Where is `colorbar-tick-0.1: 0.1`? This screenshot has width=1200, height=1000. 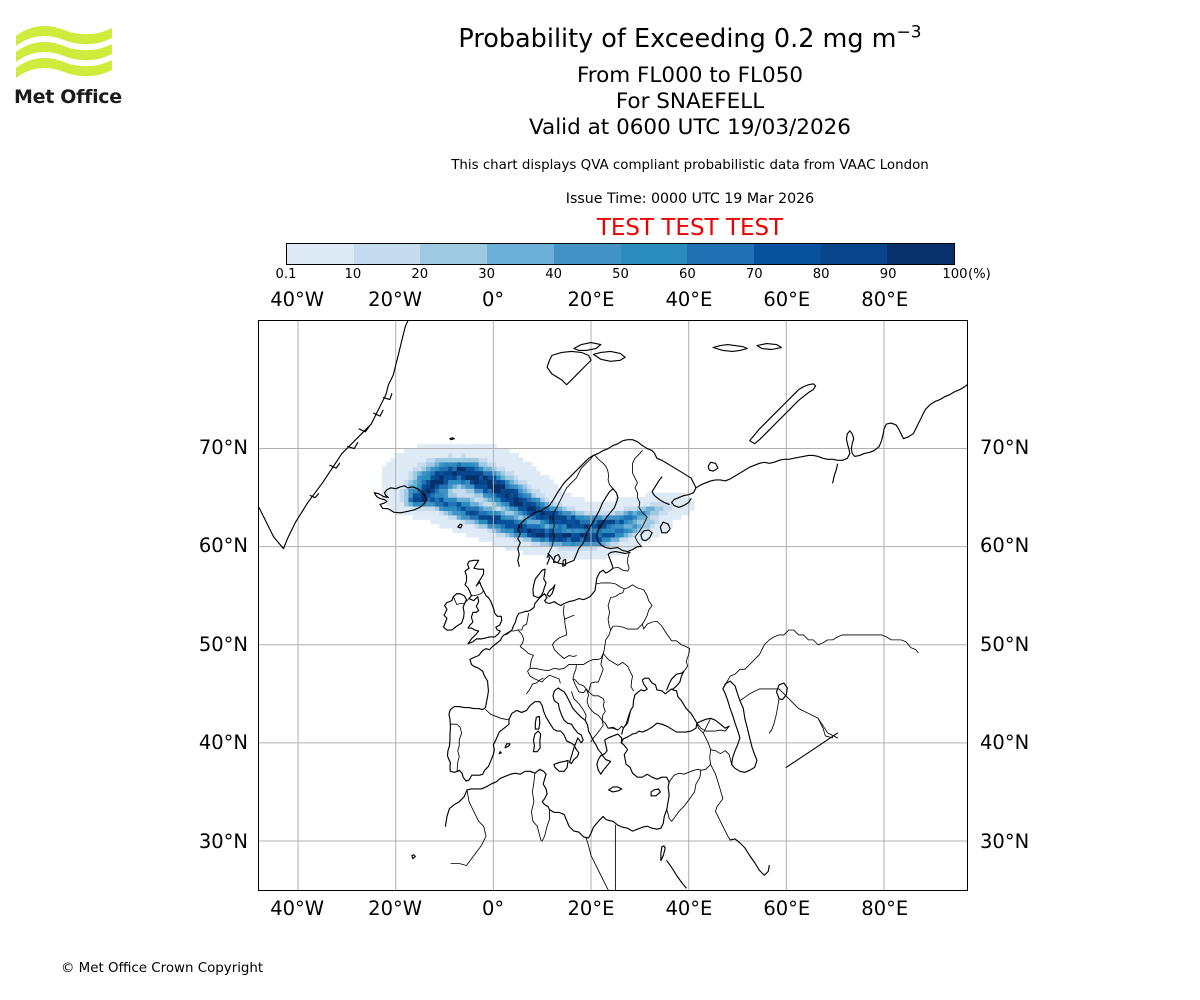
colorbar-tick-0.1: 0.1 is located at coordinates (286, 274).